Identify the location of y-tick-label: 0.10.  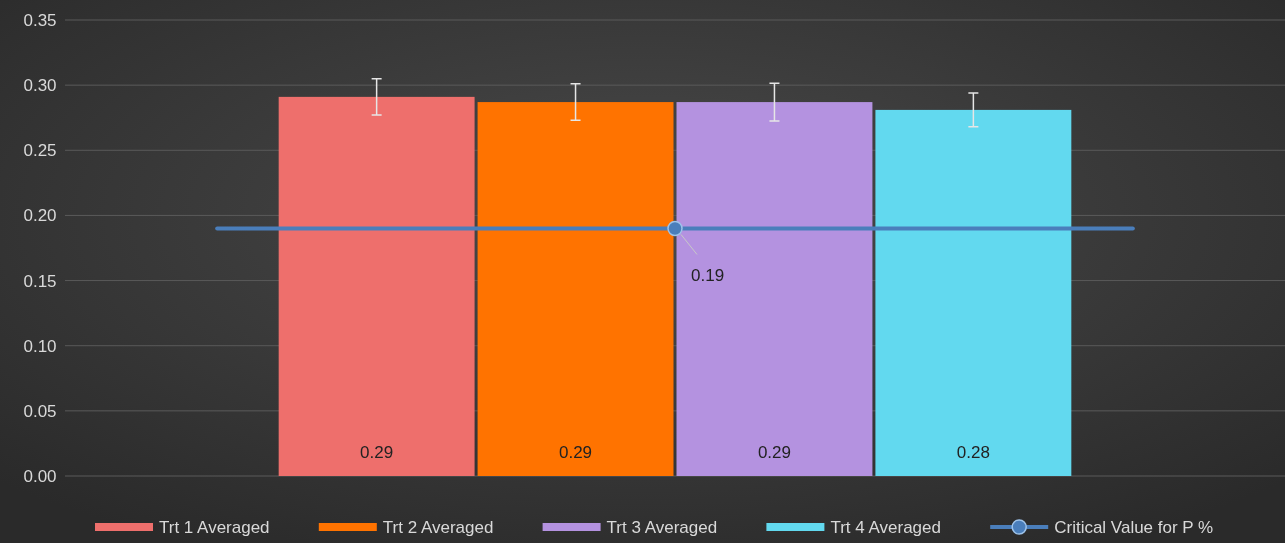
(40, 346).